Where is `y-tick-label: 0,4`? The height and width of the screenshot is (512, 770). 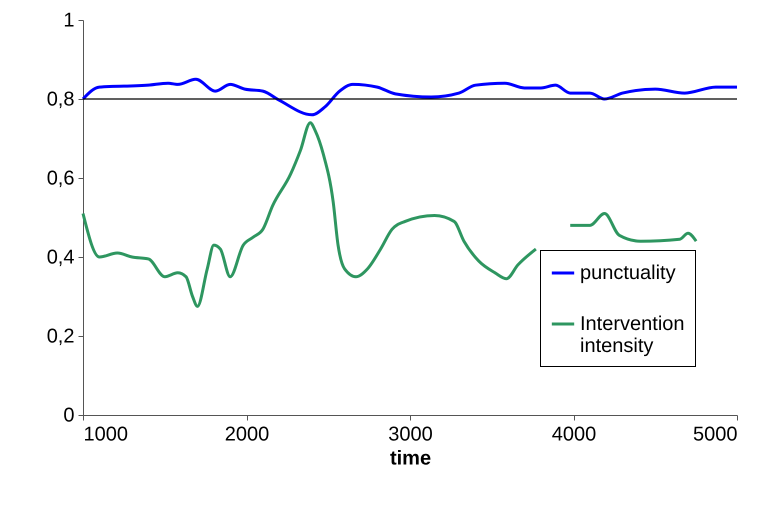
y-tick-label: 0,4 is located at coordinates (60, 257).